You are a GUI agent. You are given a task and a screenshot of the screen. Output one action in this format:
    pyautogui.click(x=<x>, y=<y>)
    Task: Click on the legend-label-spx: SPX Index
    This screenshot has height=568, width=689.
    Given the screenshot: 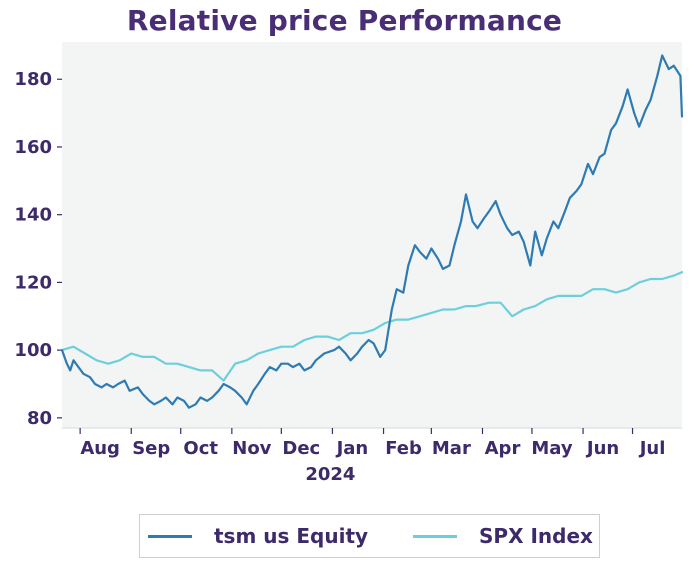 What is the action you would take?
    pyautogui.click(x=536, y=536)
    